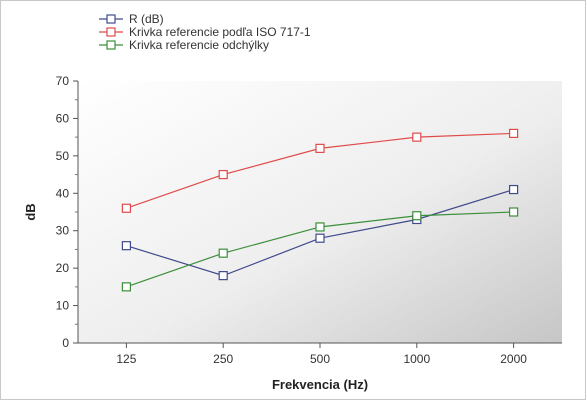  What do you see at coordinates (63, 231) in the screenshot?
I see `y-tick-label: 30` at bounding box center [63, 231].